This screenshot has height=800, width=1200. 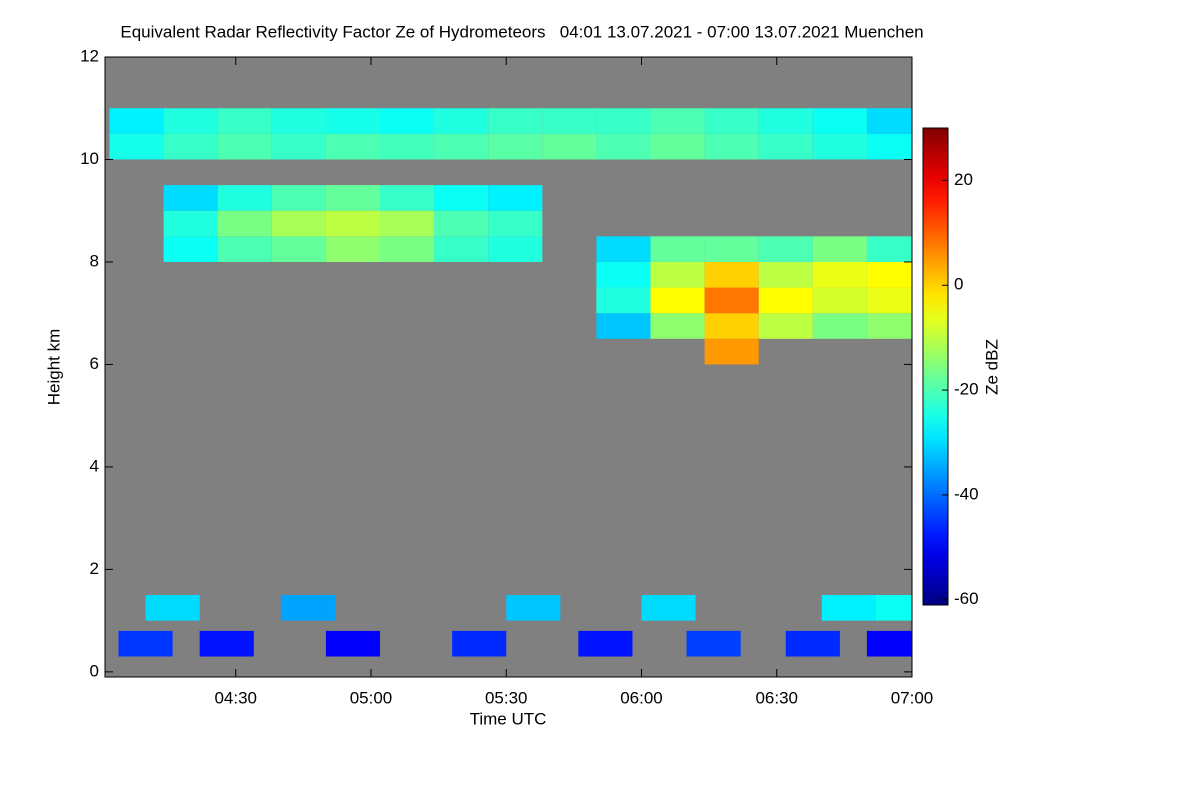 I want to click on x-axis-label: Time UTC, so click(x=508, y=718).